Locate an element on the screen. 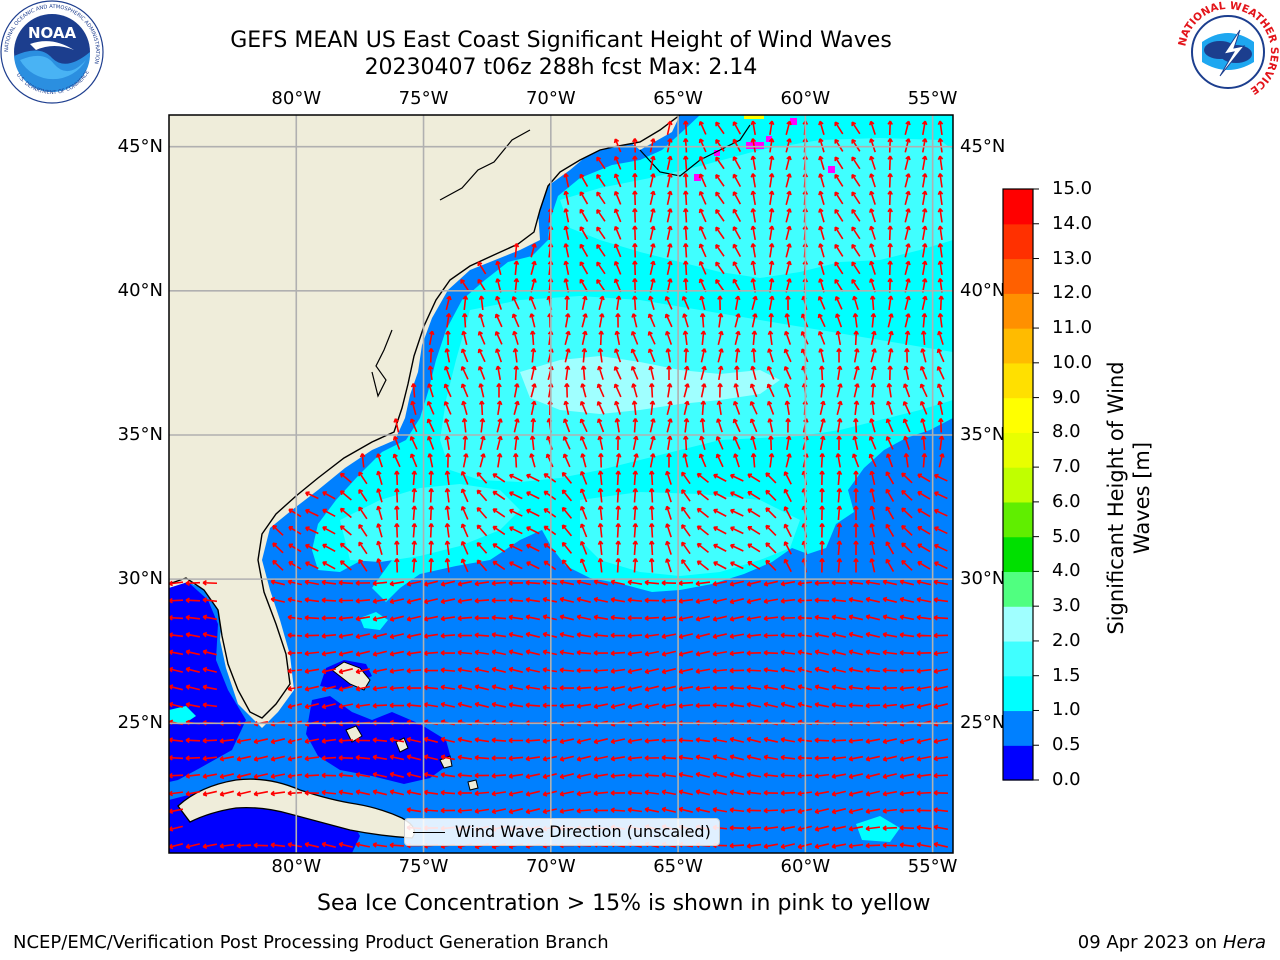 This screenshot has width=1280, height=960. lon-tick-label: 75°W is located at coordinates (423, 866).